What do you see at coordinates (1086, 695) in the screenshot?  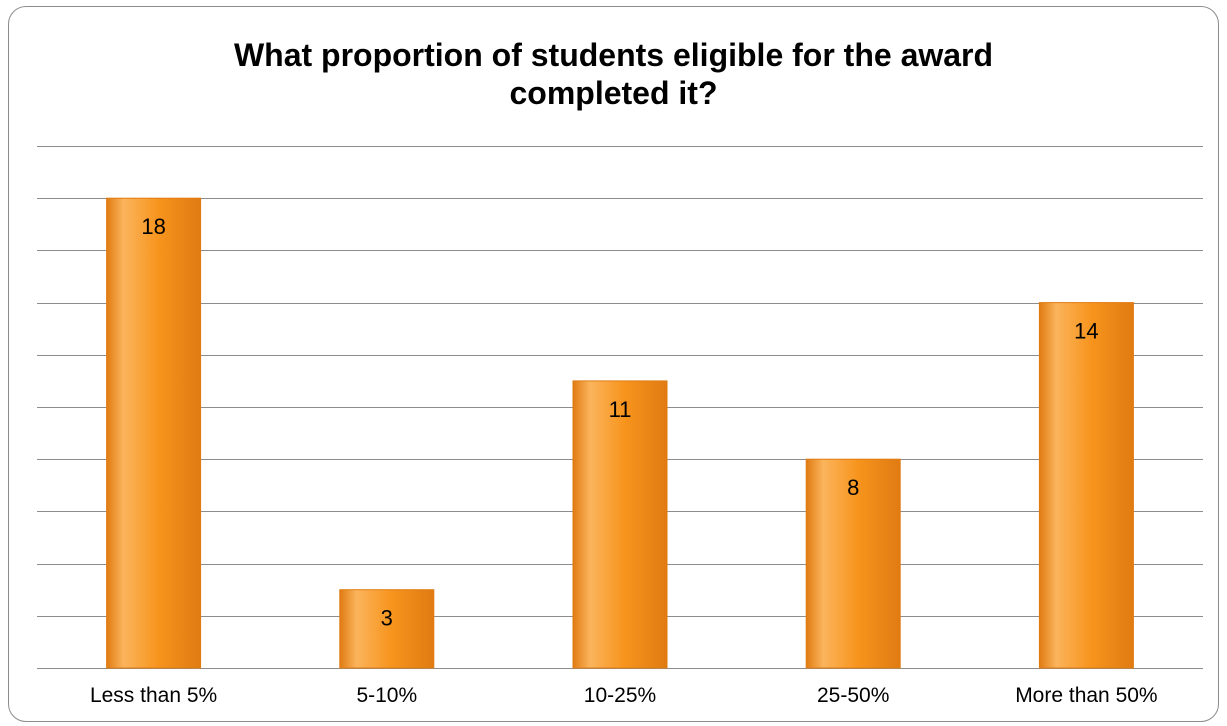 I see `category-label-4: More than 50%` at bounding box center [1086, 695].